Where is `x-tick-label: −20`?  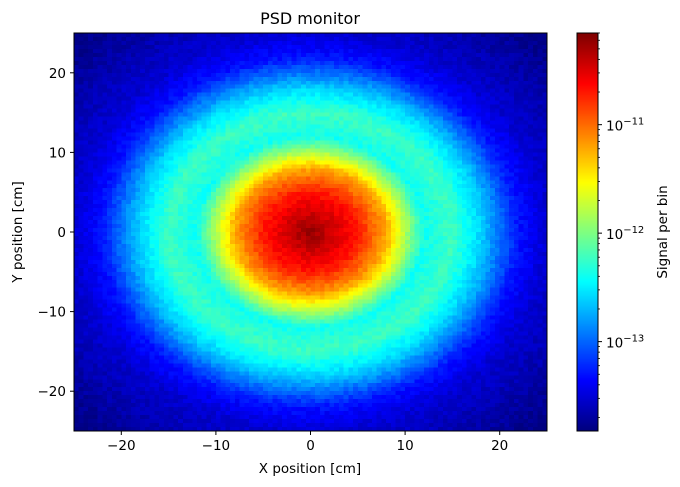 x-tick-label: −20 is located at coordinates (121, 446).